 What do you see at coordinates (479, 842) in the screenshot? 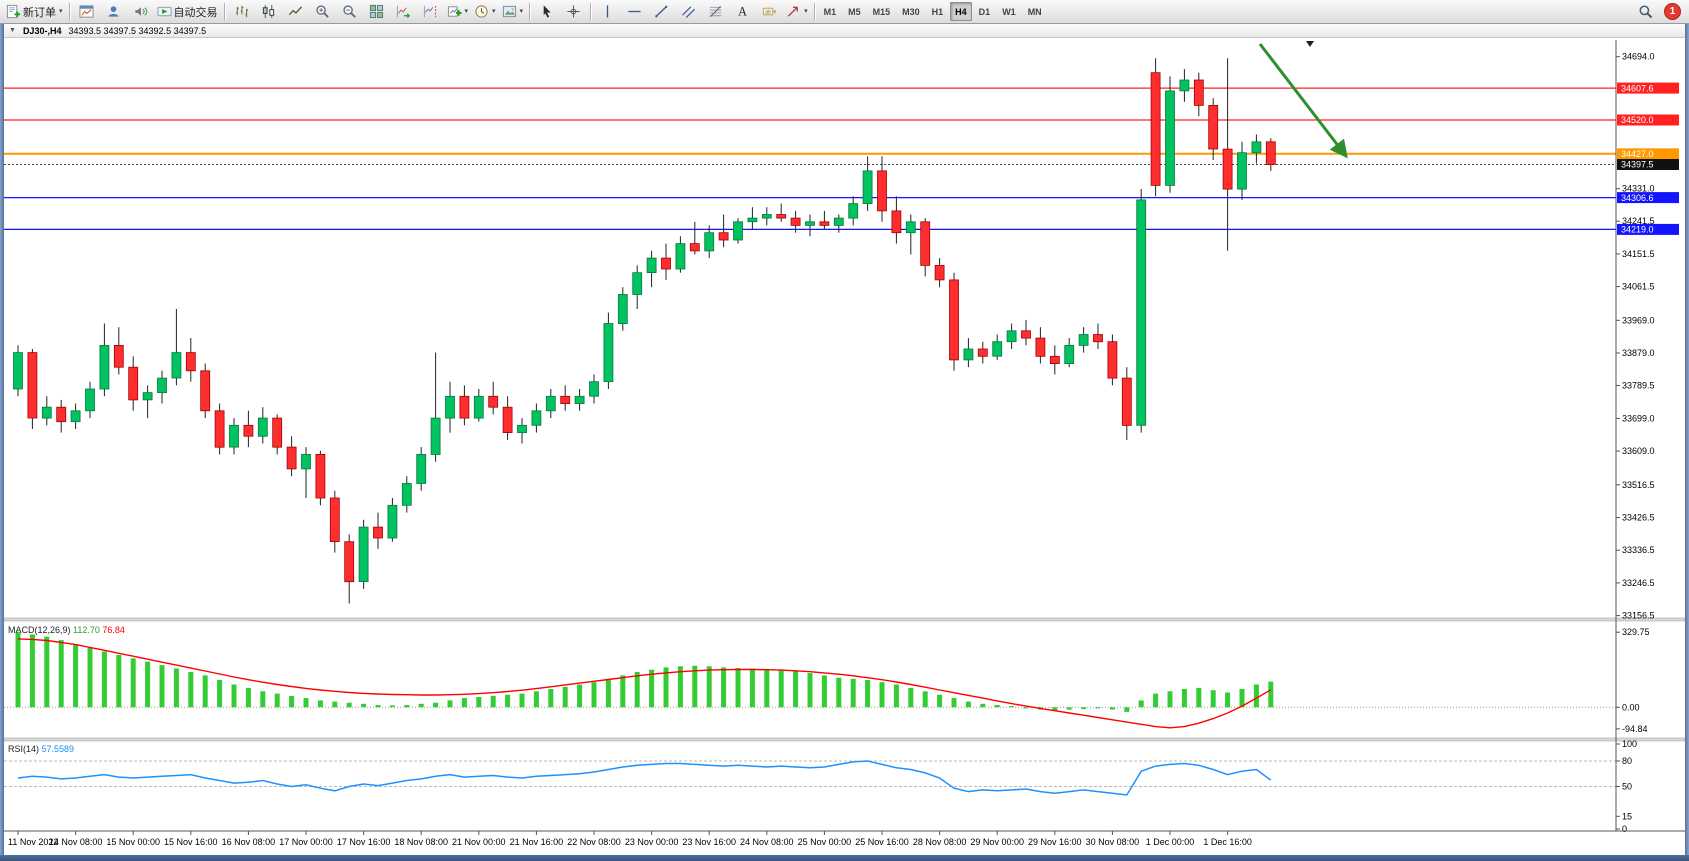
I see `time-label: 21 Nov 00:00` at bounding box center [479, 842].